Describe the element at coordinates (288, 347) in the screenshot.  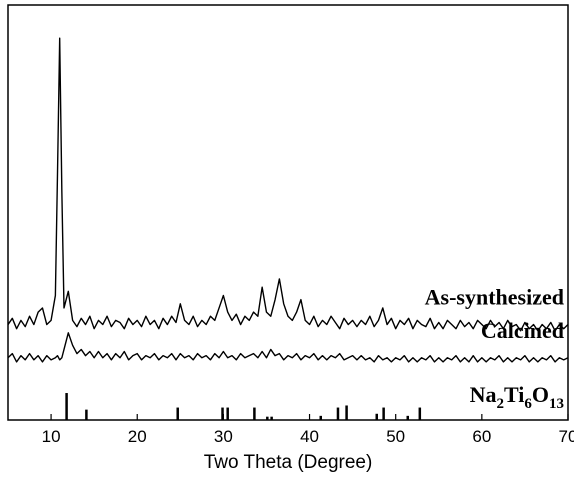
I see `xrd-pattern` at that location.